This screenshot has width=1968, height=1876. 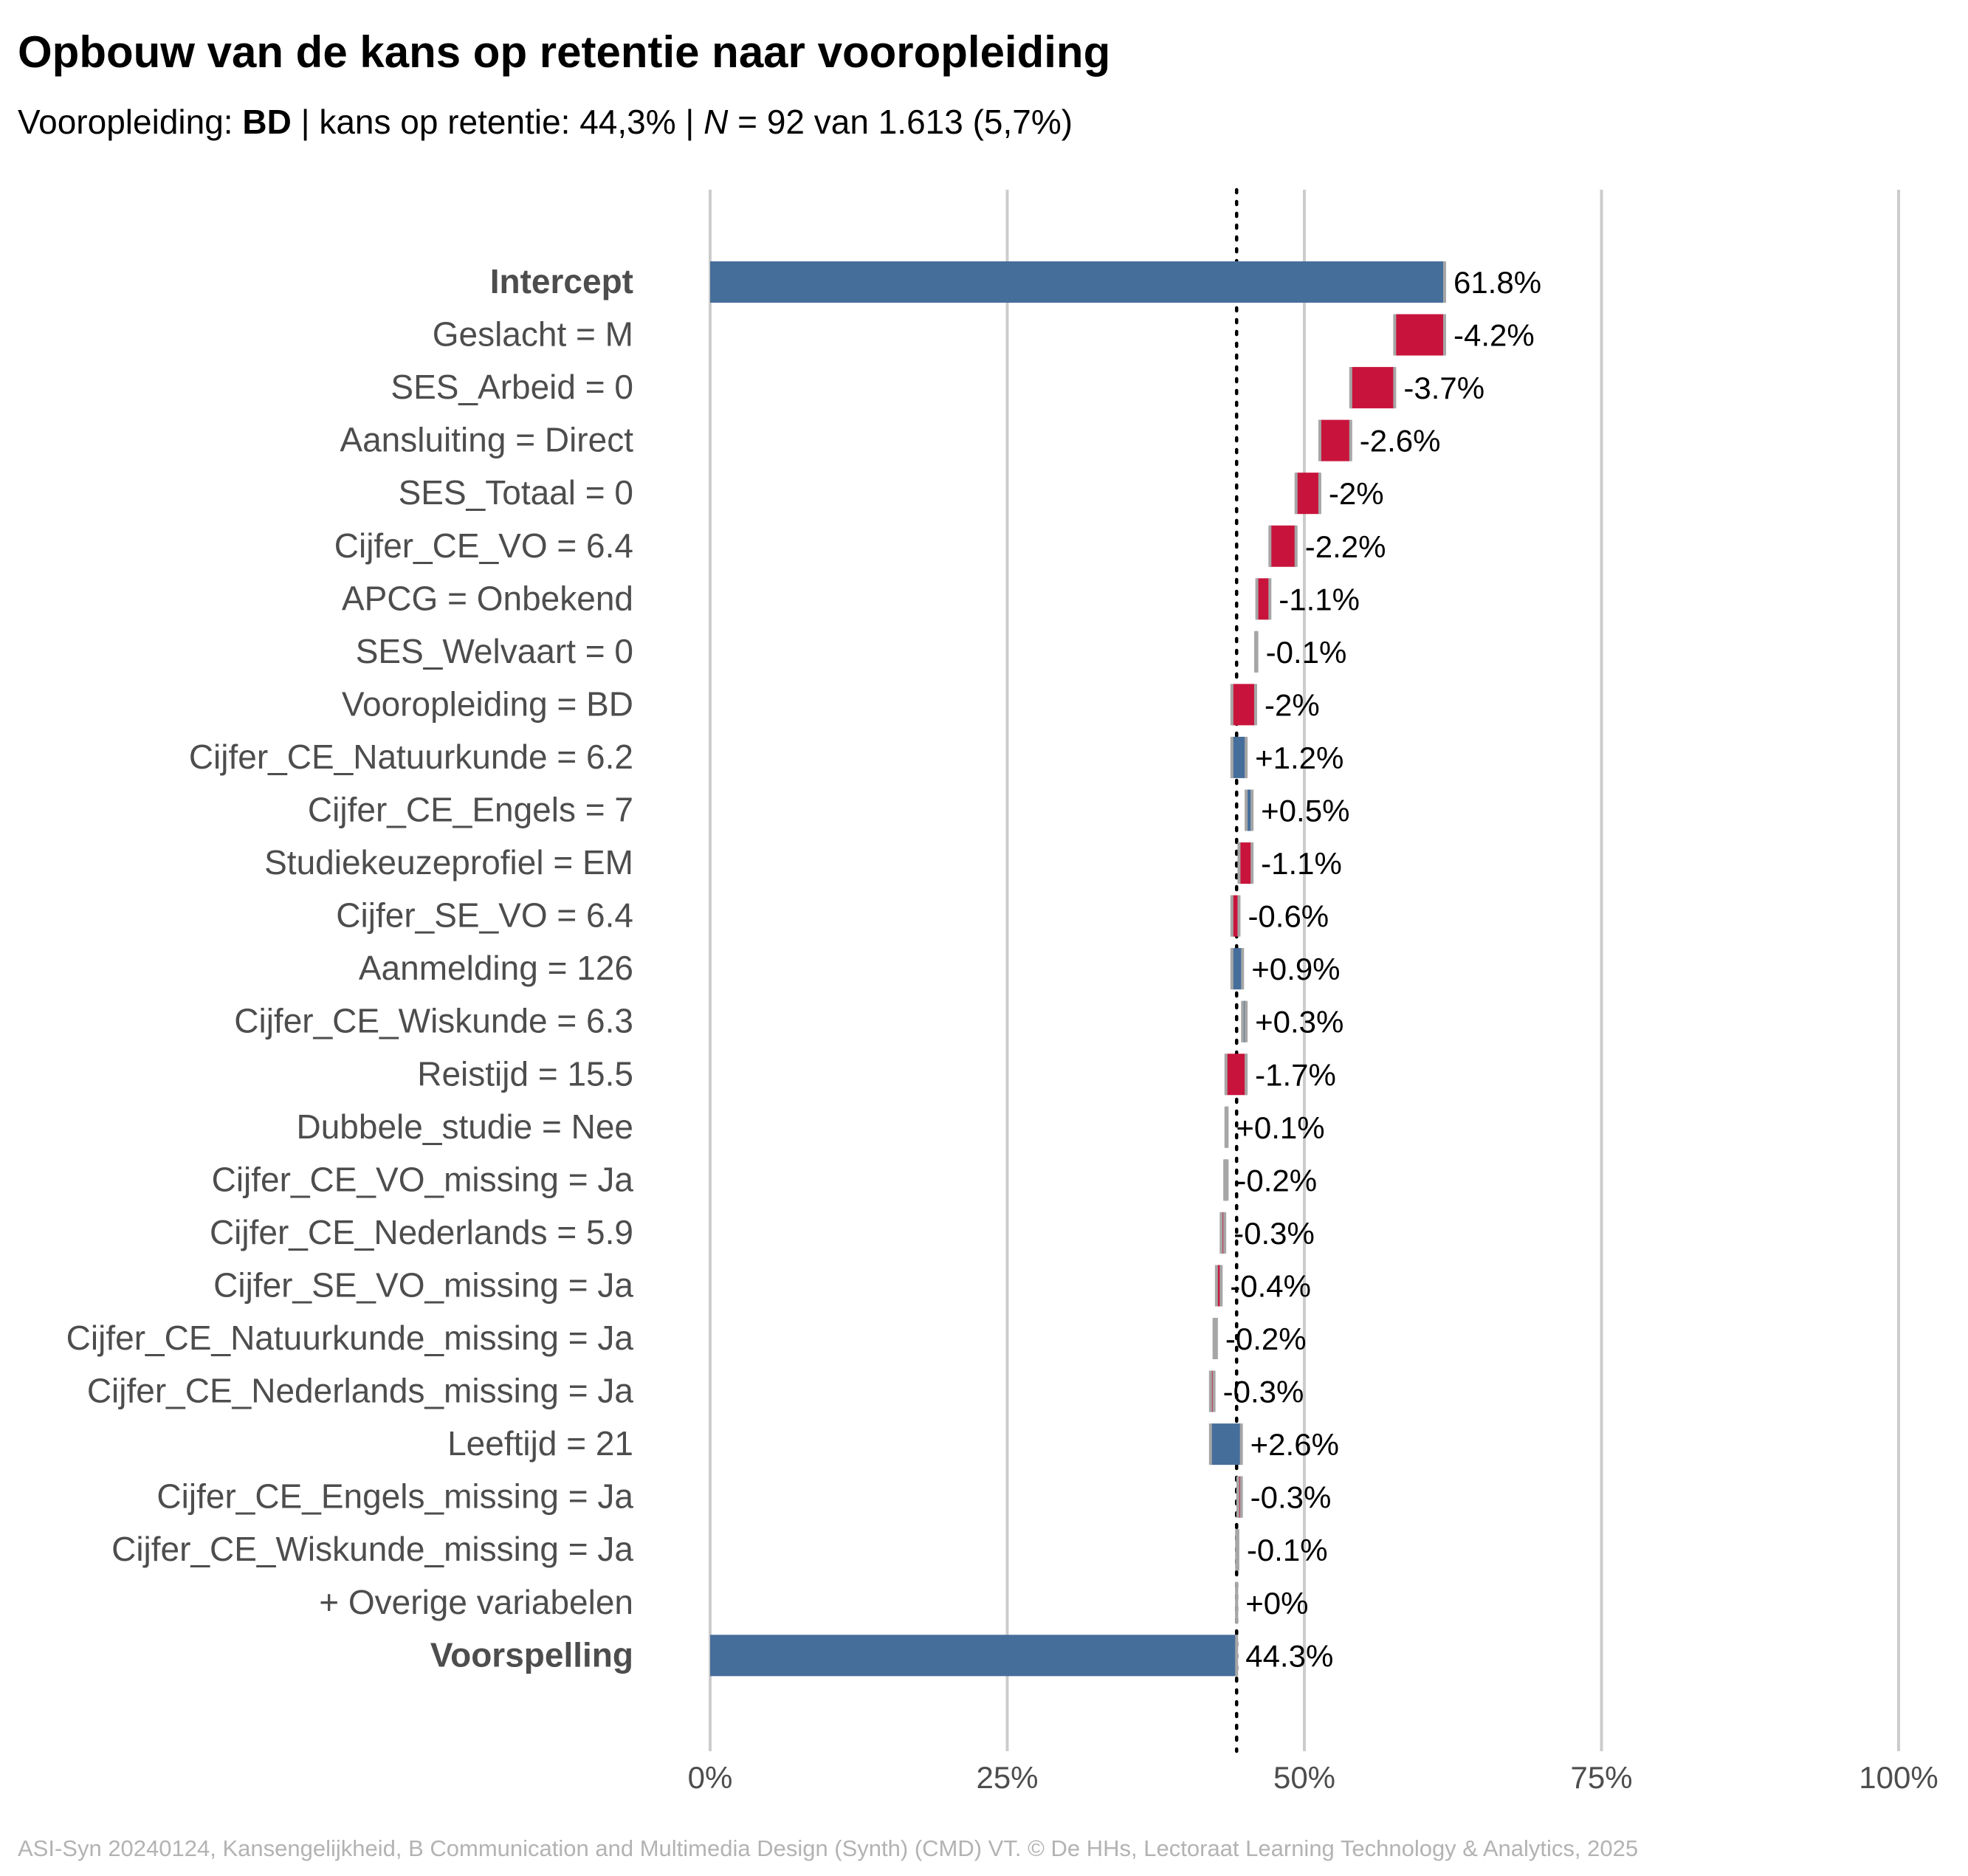 I want to click on row-label: Leeftijd = 21, so click(x=540, y=1444).